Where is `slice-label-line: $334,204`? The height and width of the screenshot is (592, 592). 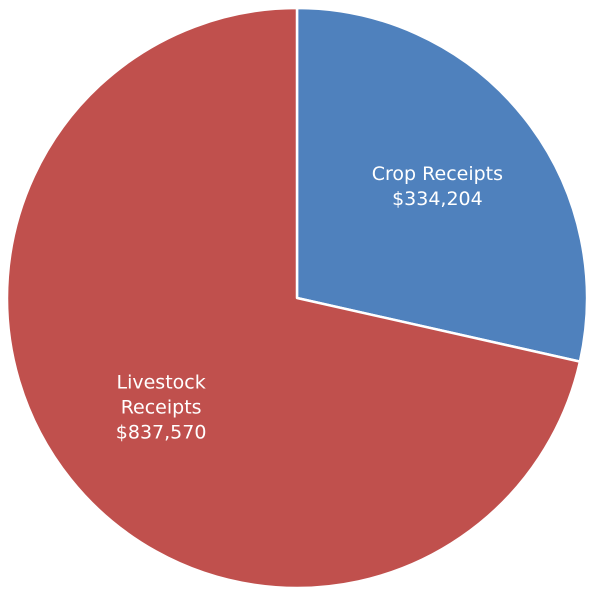 slice-label-line: $334,204 is located at coordinates (437, 199).